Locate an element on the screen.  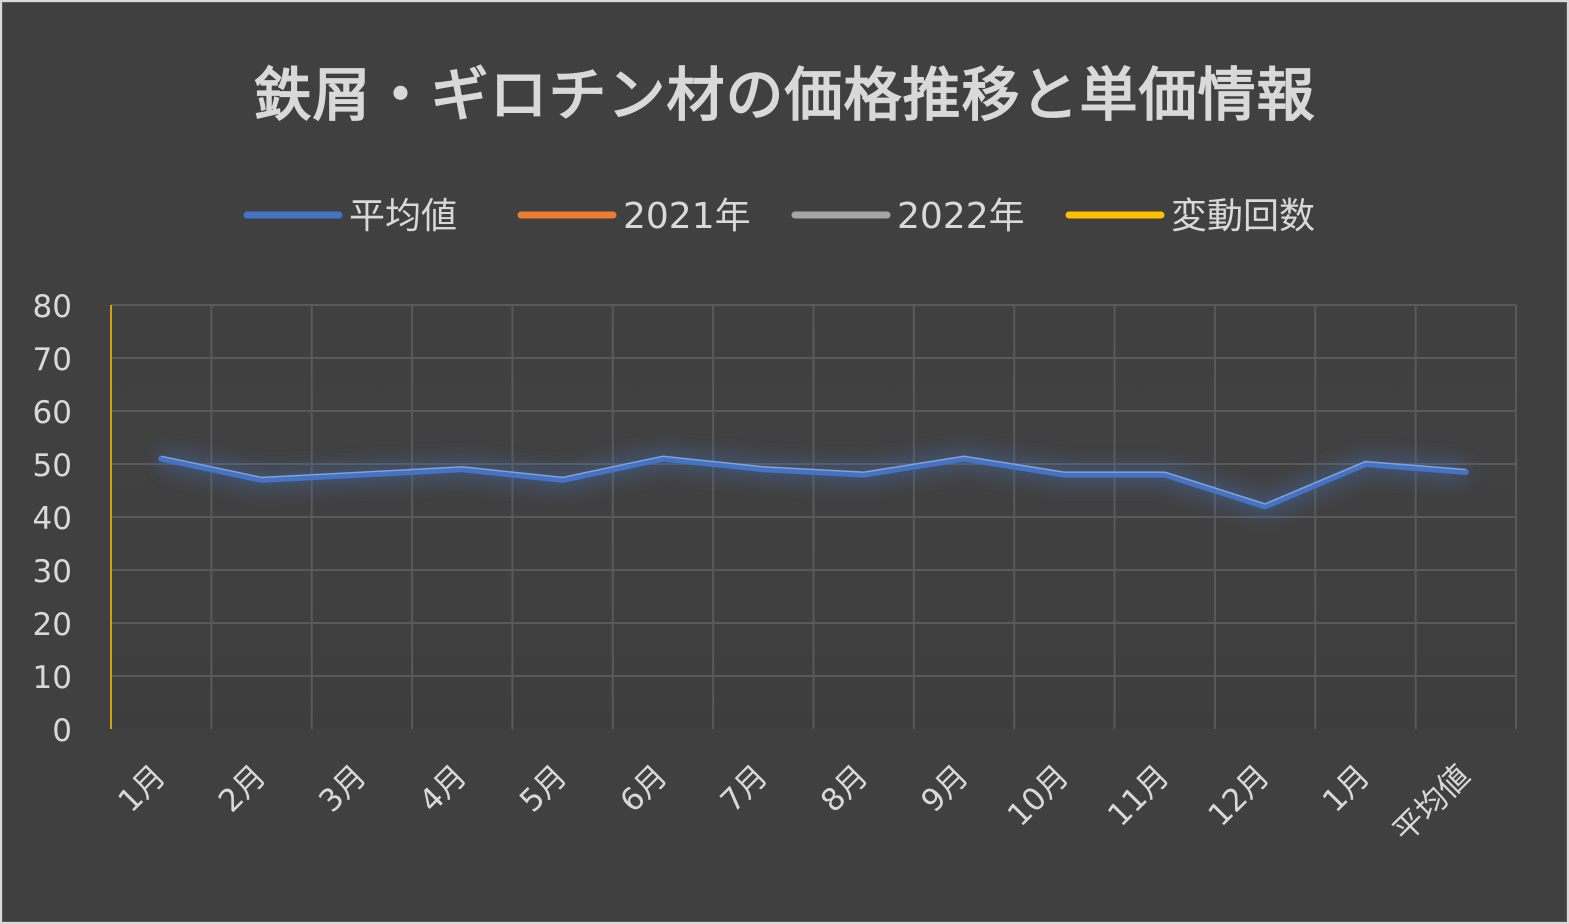
y-tick-label: 30 is located at coordinates (52, 572).